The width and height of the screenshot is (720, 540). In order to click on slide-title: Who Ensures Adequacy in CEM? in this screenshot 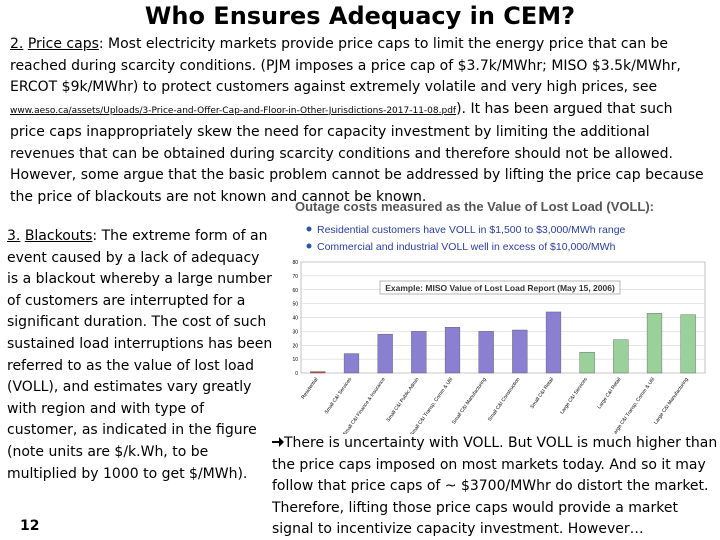, I will do `click(360, 16)`.